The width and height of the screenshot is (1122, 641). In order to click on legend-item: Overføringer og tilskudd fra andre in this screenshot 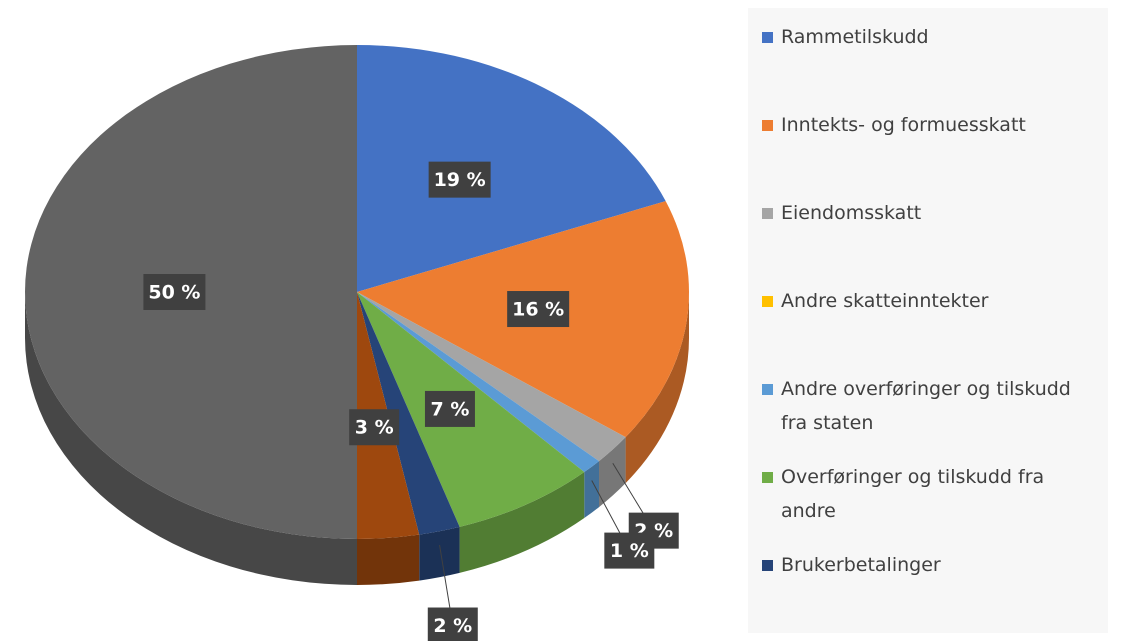, I will do `click(927, 494)`.